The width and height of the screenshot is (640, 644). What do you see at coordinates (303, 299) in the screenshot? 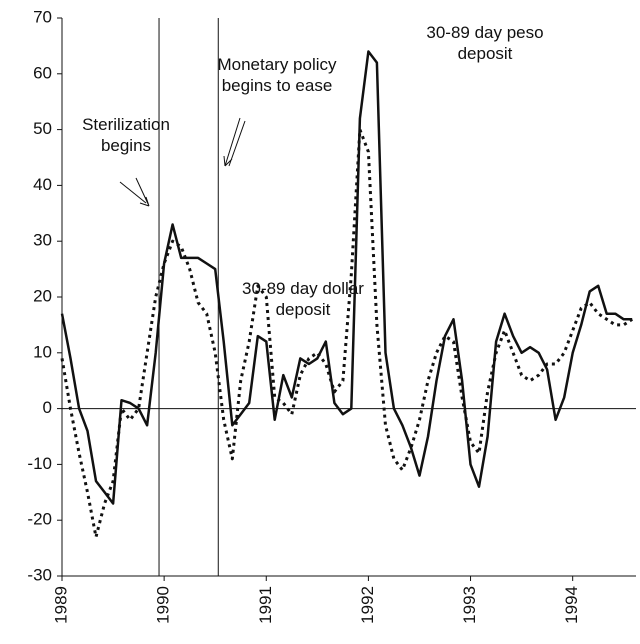
I see `series-label: 30-89 day dollar deposit` at bounding box center [303, 299].